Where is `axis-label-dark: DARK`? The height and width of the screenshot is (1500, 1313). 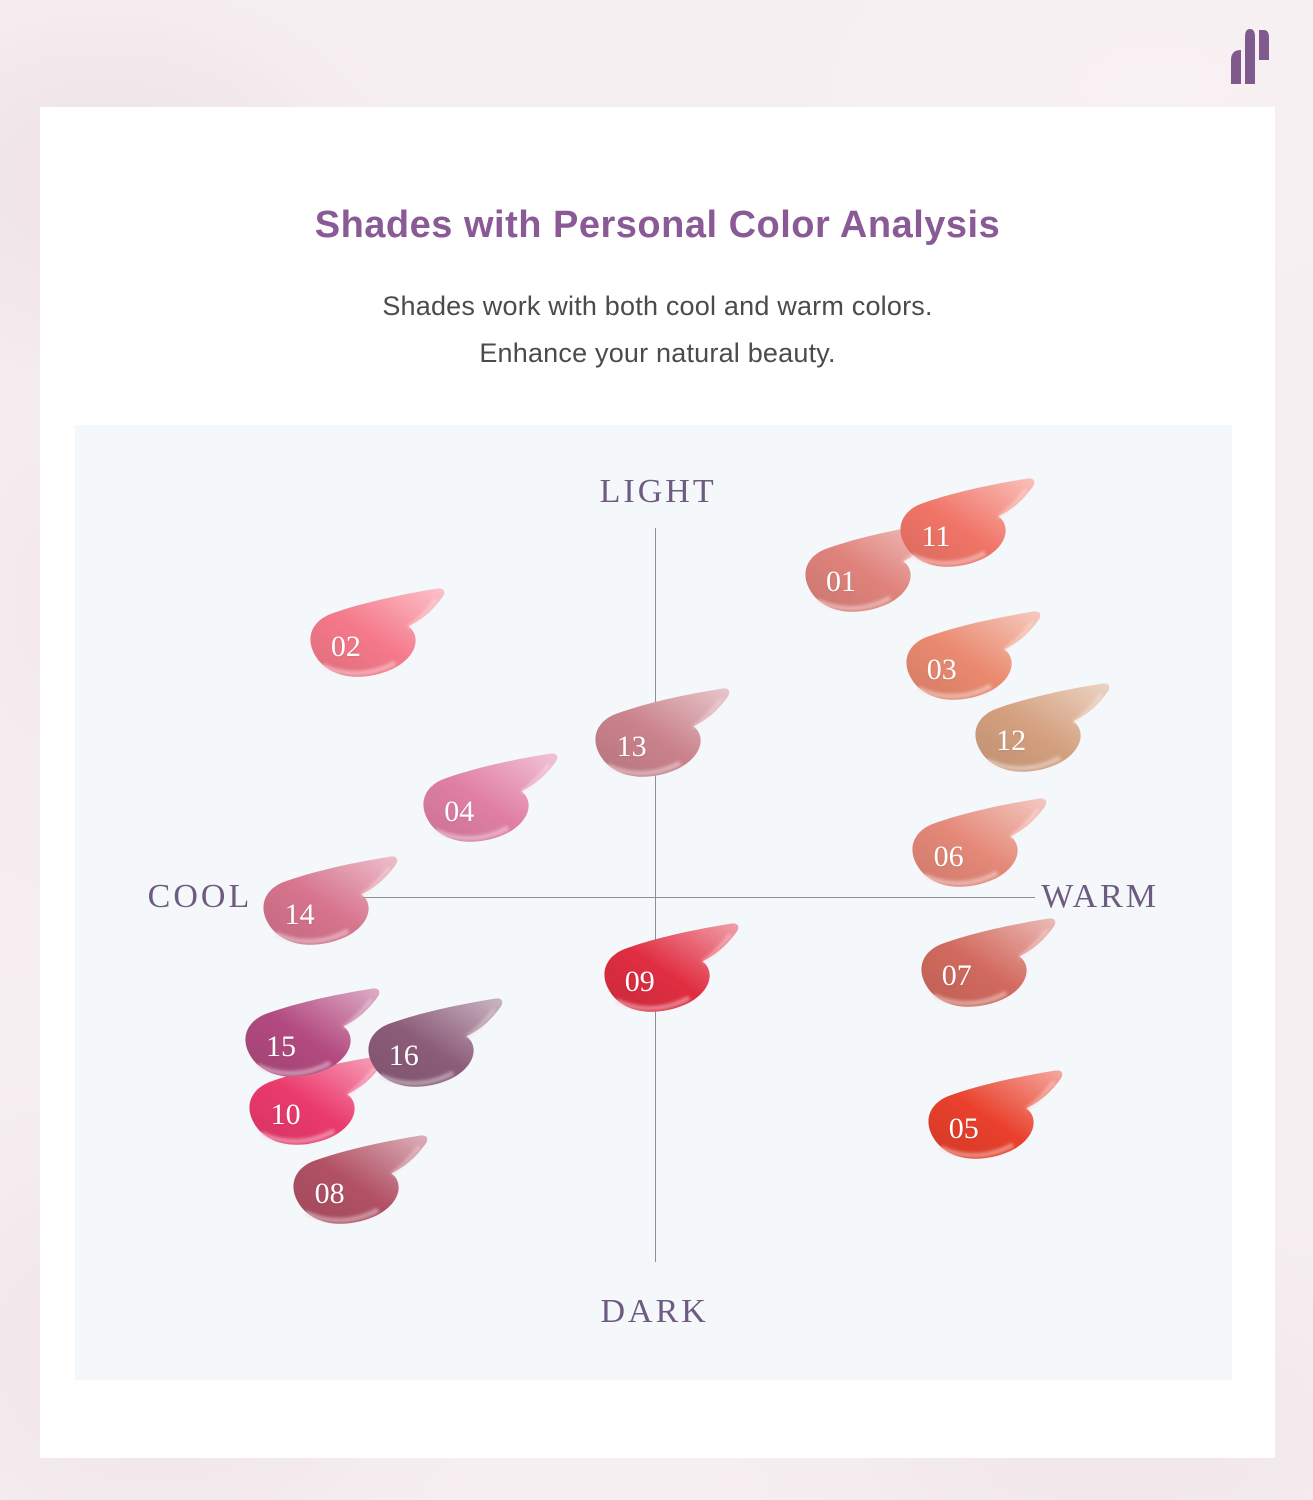 axis-label-dark: DARK is located at coordinates (654, 1312).